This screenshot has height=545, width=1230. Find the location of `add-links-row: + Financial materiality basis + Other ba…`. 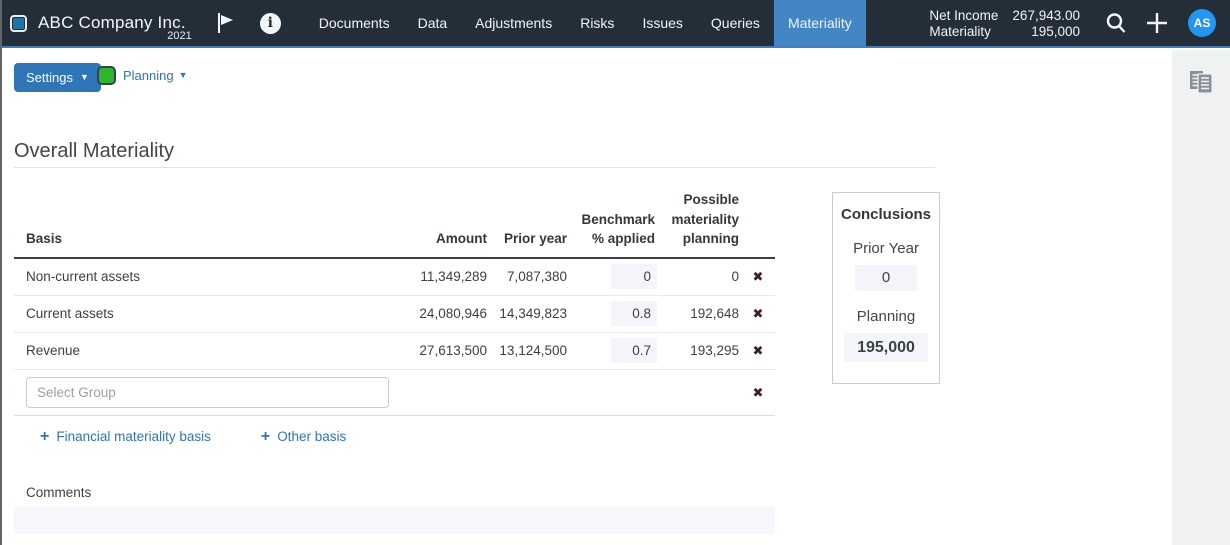

add-links-row: + Financial materiality basis + Other ba… is located at coordinates (394, 430).